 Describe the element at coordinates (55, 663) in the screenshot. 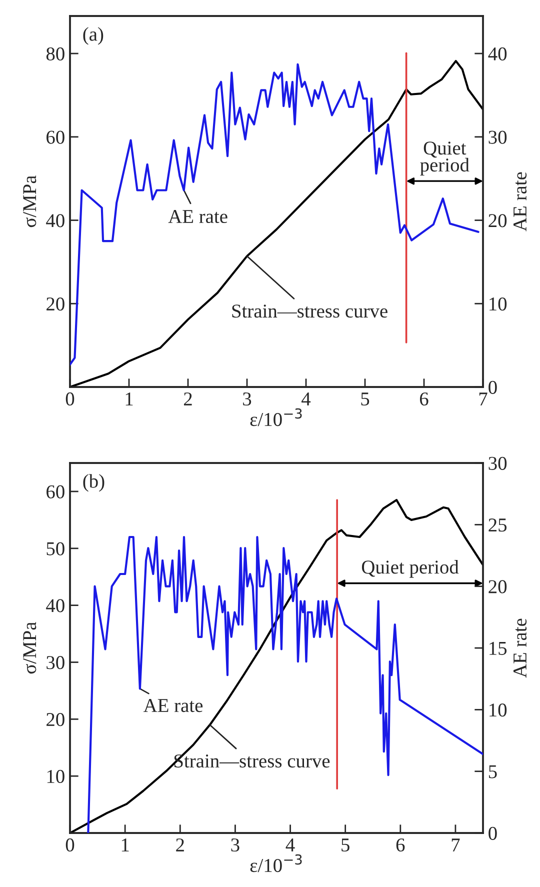

I see `y-tick-label: 30` at that location.